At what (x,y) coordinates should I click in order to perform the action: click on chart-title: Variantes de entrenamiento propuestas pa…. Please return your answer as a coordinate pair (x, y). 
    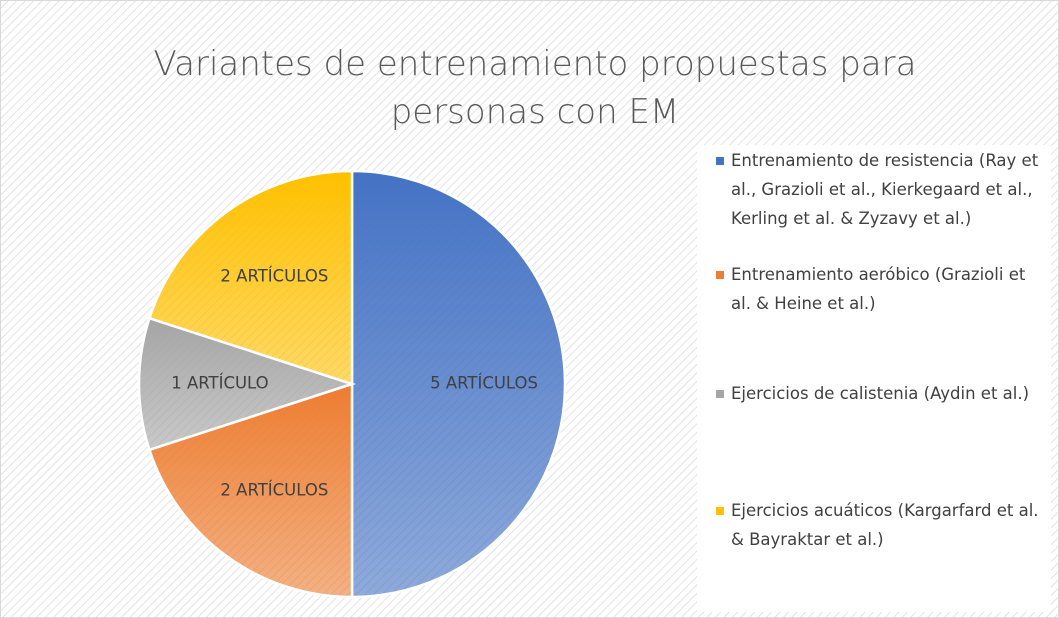
    Looking at the image, I should click on (535, 88).